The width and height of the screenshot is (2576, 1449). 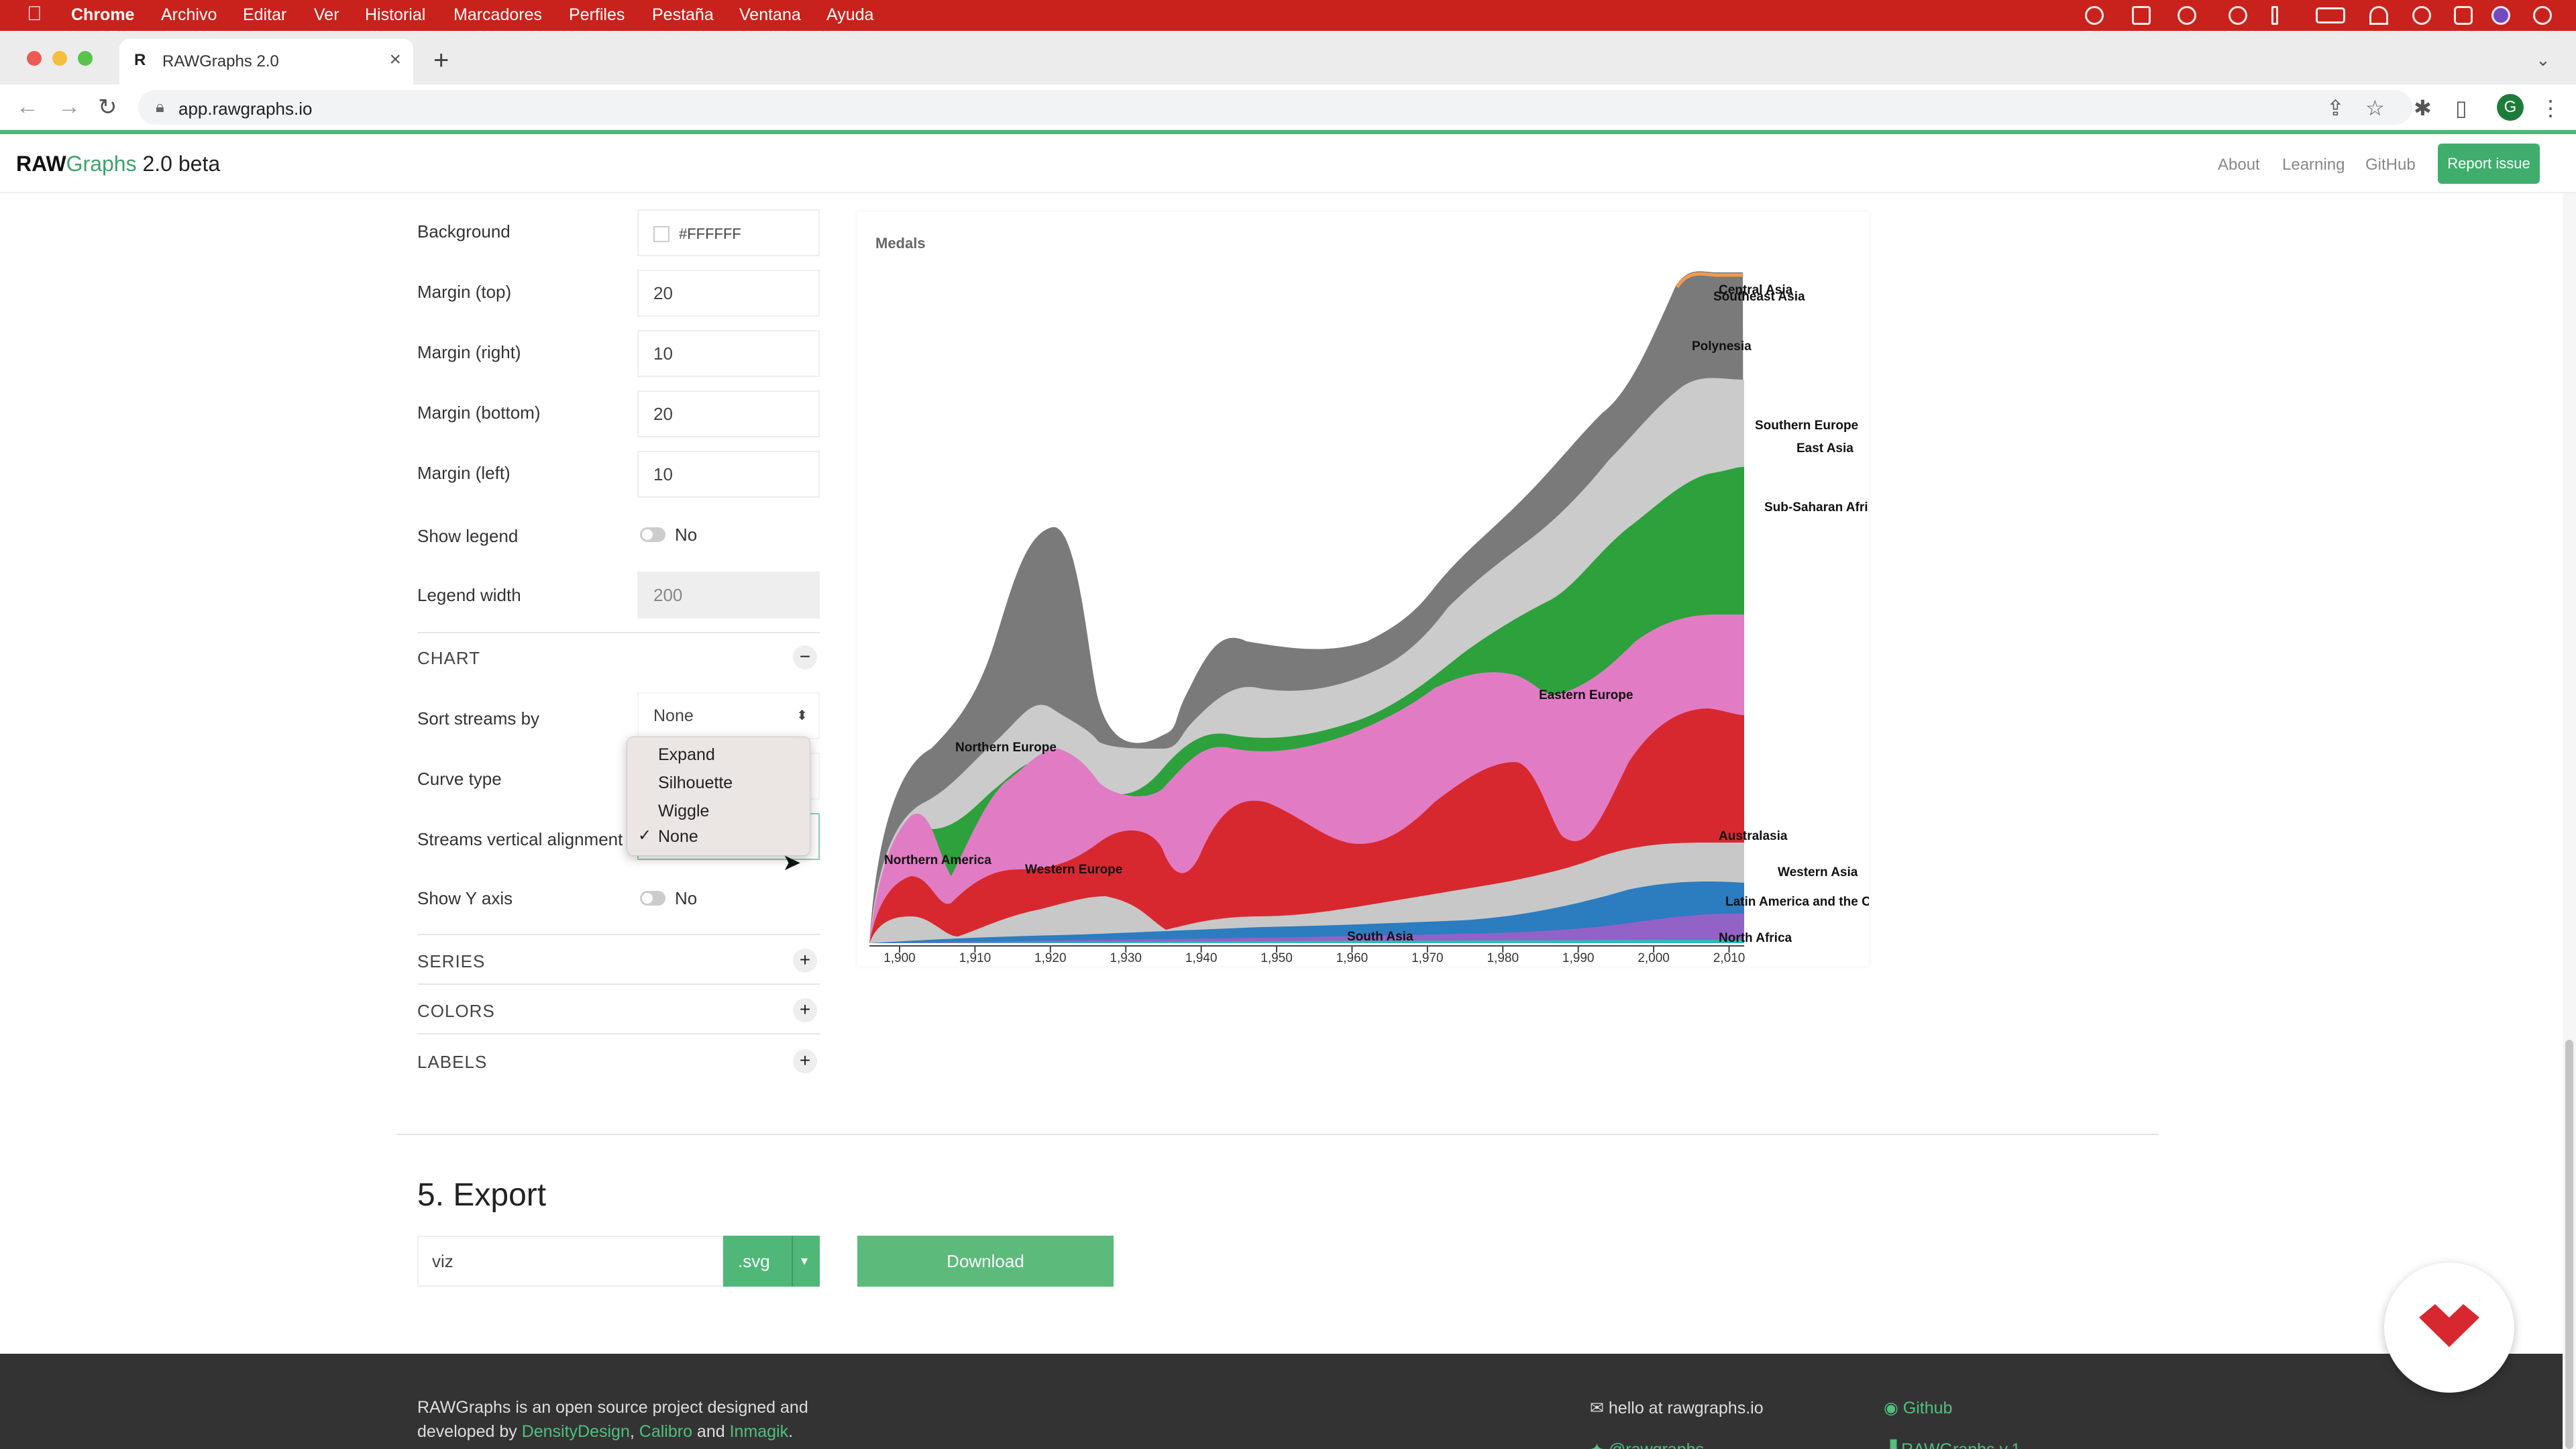 What do you see at coordinates (683, 14) in the screenshot?
I see `menu-pestana: Pestaña` at bounding box center [683, 14].